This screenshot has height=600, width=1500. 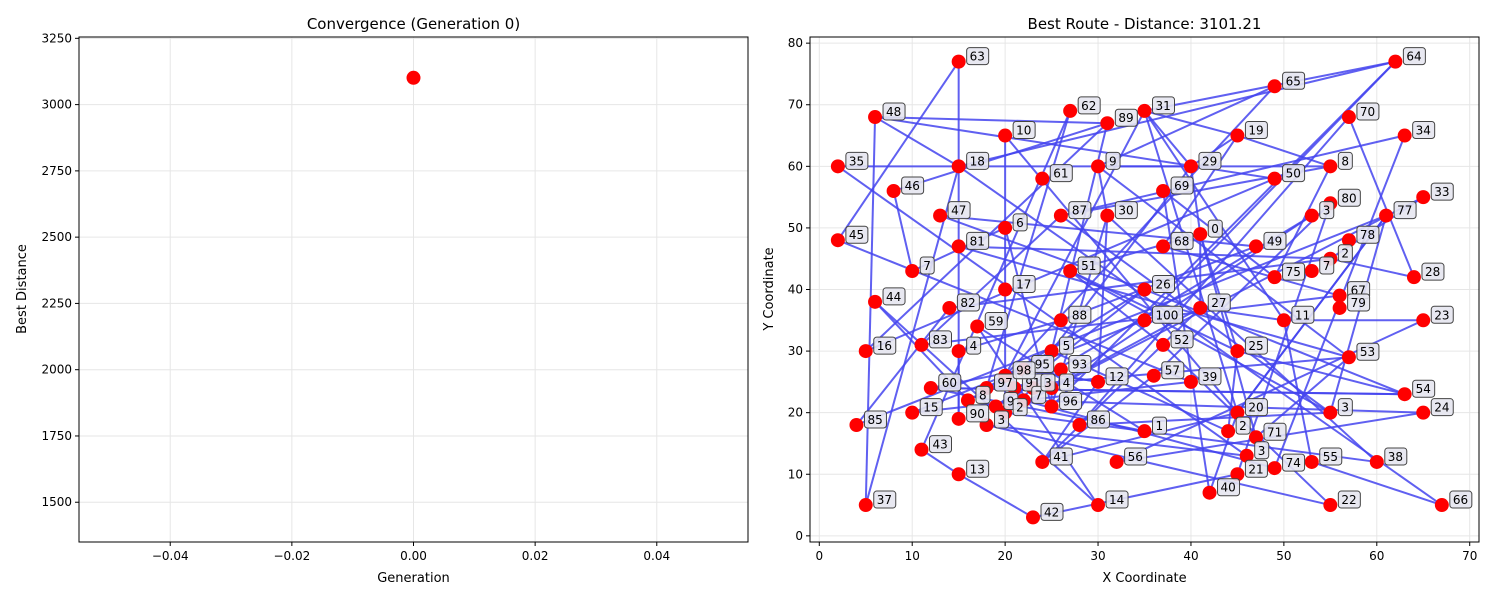 I want to click on right-ytick-label: 40, so click(x=795, y=290).